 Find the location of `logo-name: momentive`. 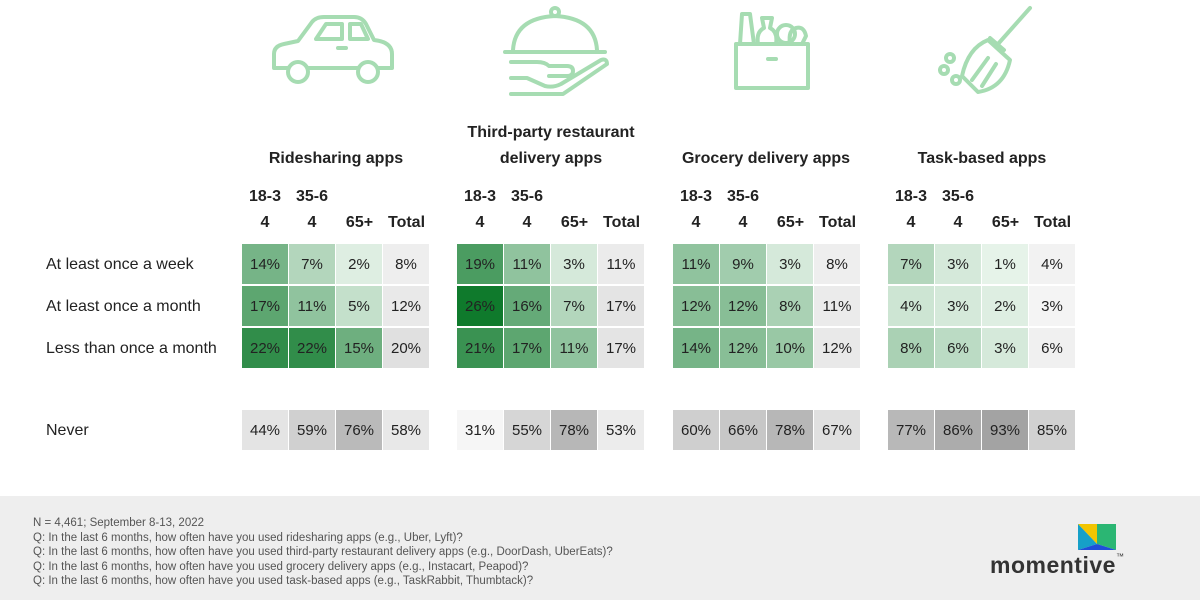

logo-name: momentive is located at coordinates (1053, 565).